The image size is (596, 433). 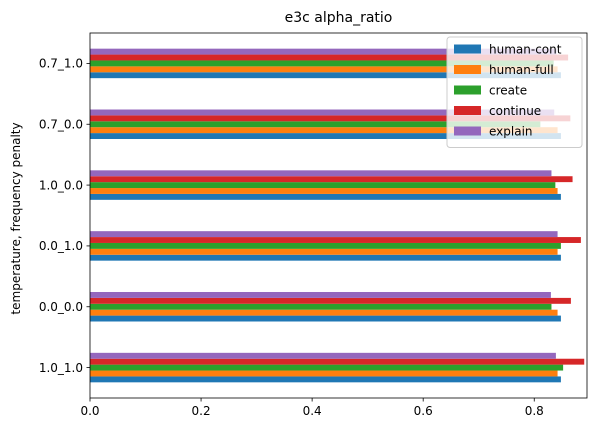 What do you see at coordinates (320, 295) in the screenshot?
I see `bar-explain-0.0_0.0` at bounding box center [320, 295].